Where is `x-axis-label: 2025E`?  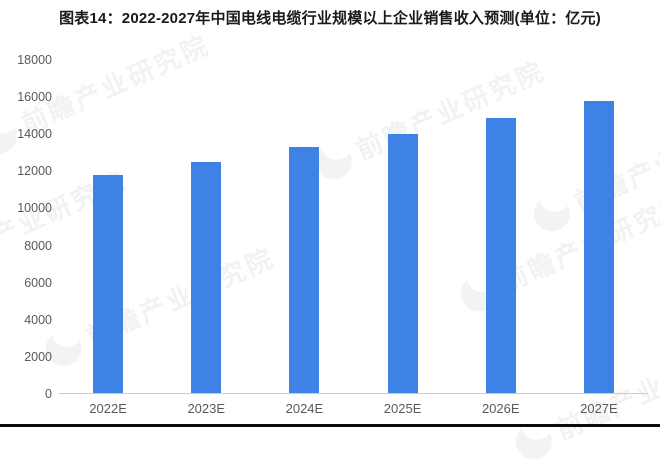
x-axis-label: 2025E is located at coordinates (402, 408).